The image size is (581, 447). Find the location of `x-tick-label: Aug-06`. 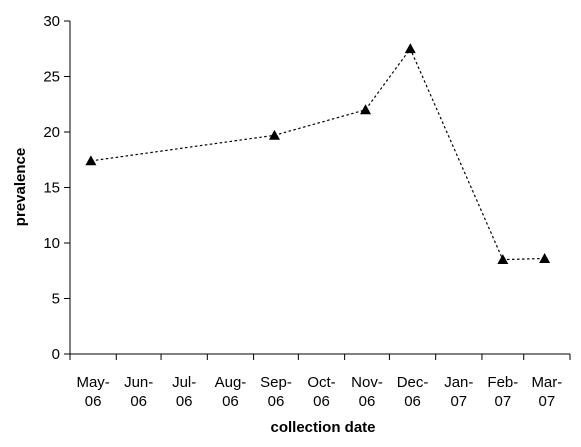

x-tick-label: Aug-06 is located at coordinates (231, 392).